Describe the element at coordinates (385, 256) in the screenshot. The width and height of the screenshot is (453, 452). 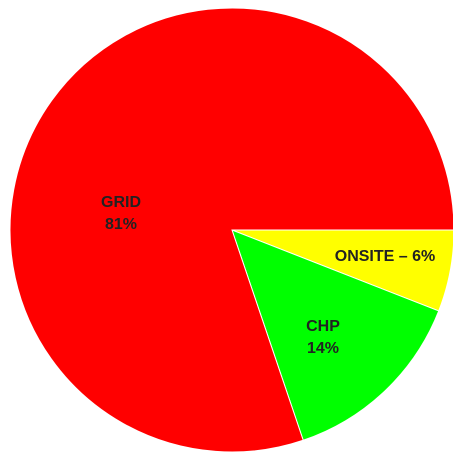
I see `slice-label: ONSITE – 6%` at that location.